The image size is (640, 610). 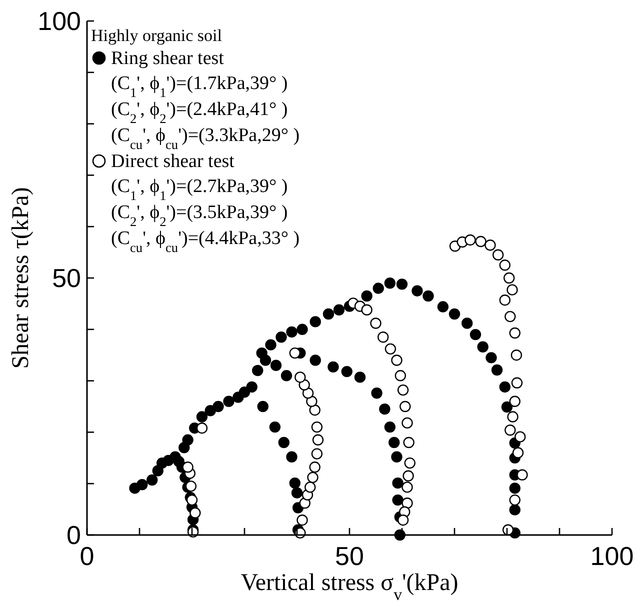 I want to click on y-axis-title: Shear stress τ(kPa), so click(x=21, y=278).